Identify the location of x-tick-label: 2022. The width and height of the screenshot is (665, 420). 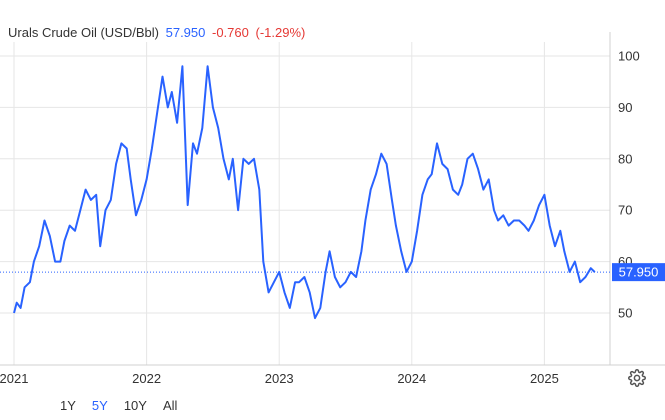
(146, 378).